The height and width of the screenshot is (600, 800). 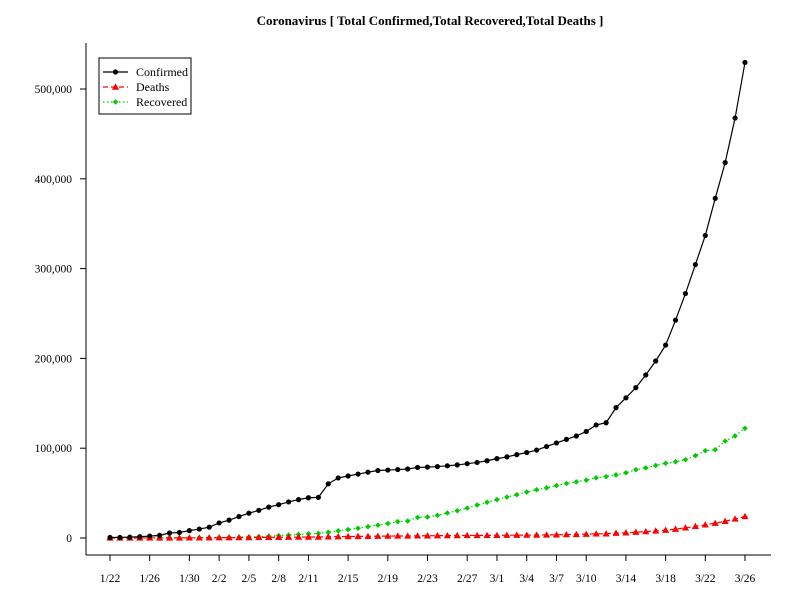 I want to click on x-tick-label: 1/30, so click(x=189, y=579).